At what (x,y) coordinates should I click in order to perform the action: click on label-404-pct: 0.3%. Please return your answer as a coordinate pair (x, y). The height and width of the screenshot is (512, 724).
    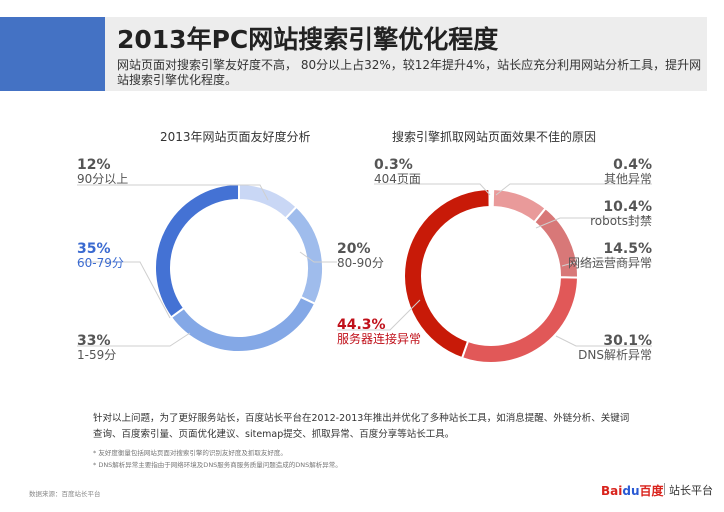
    Looking at the image, I should click on (393, 165).